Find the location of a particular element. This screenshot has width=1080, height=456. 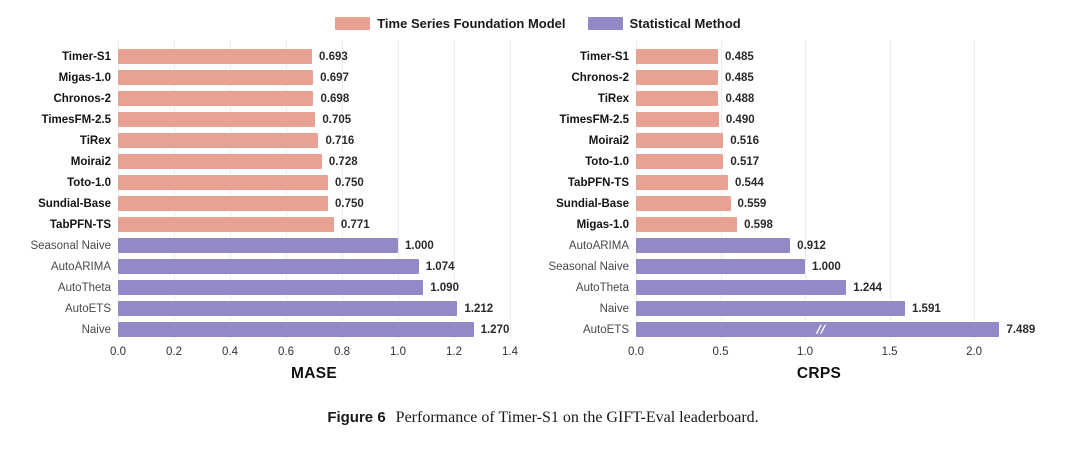

bar-row: 0.771 is located at coordinates (314, 224).